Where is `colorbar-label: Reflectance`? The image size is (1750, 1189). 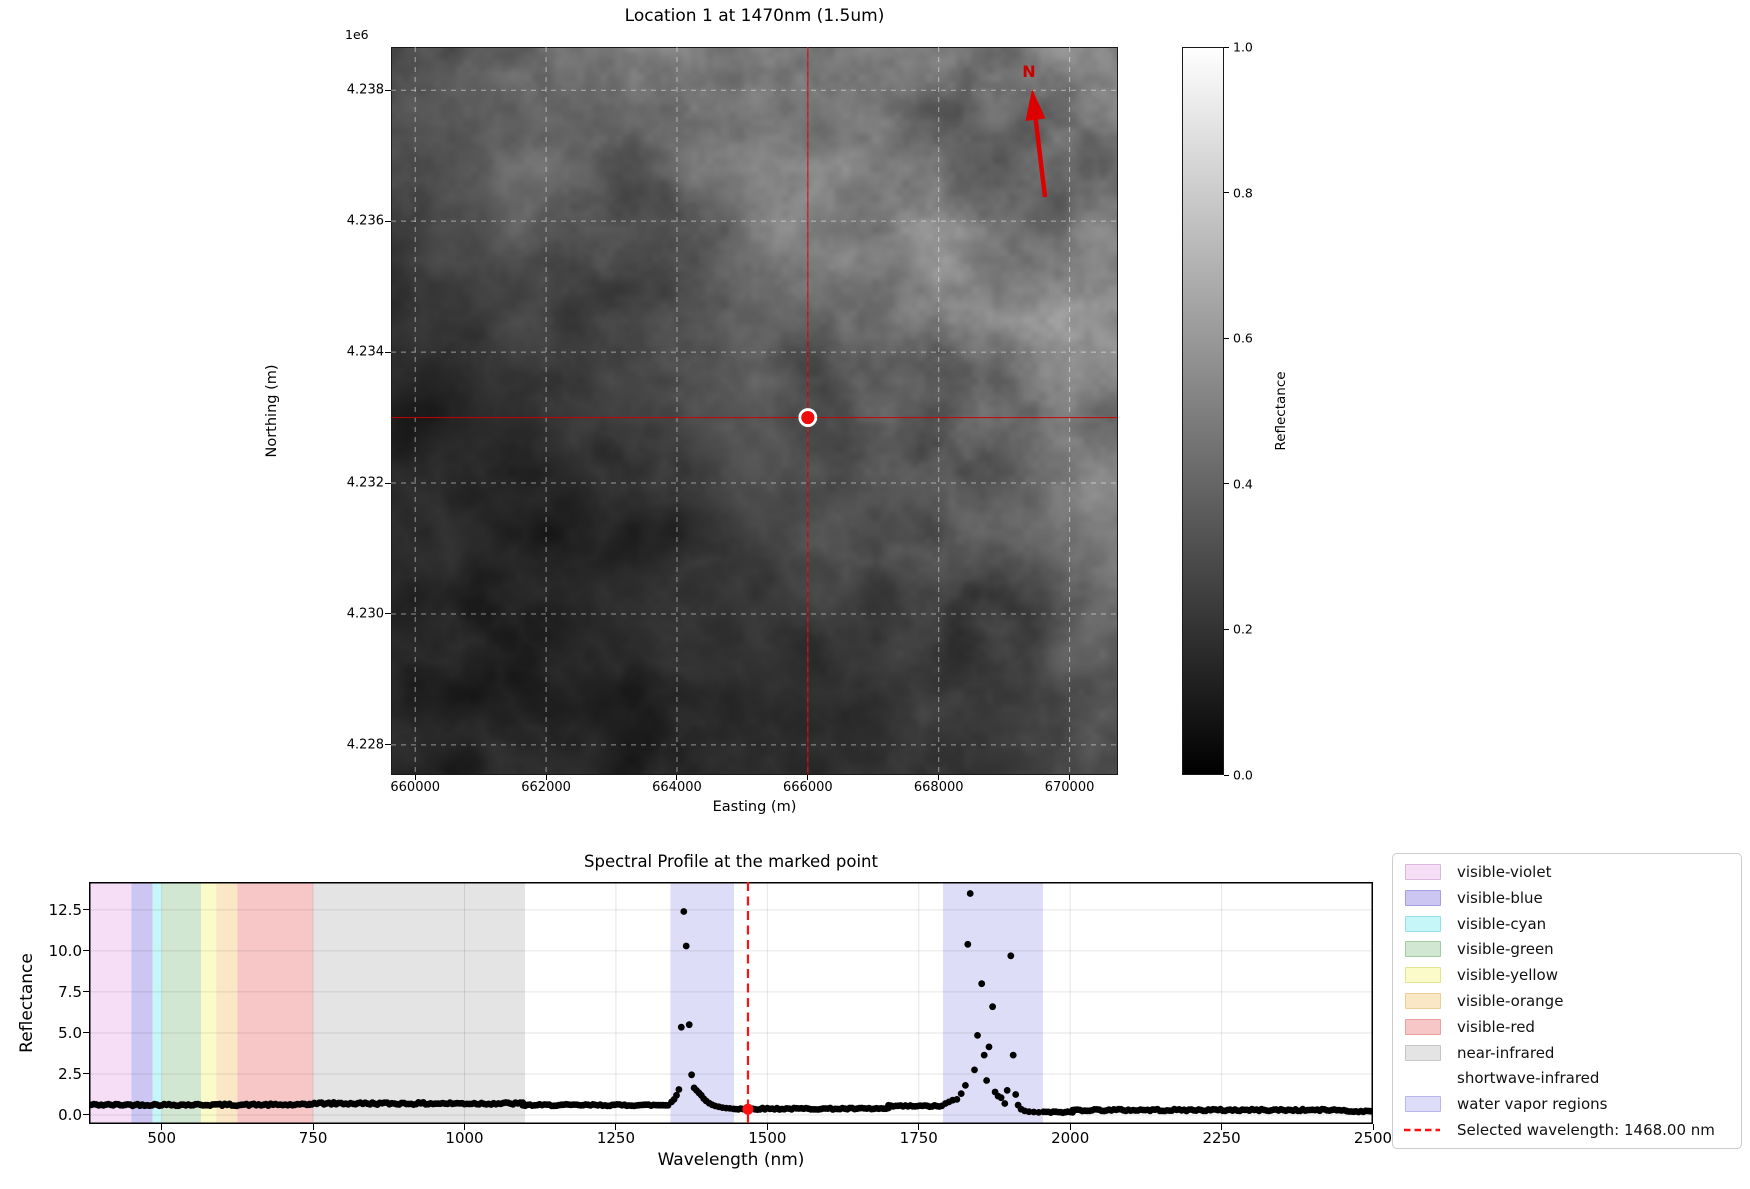 colorbar-label: Reflectance is located at coordinates (1281, 411).